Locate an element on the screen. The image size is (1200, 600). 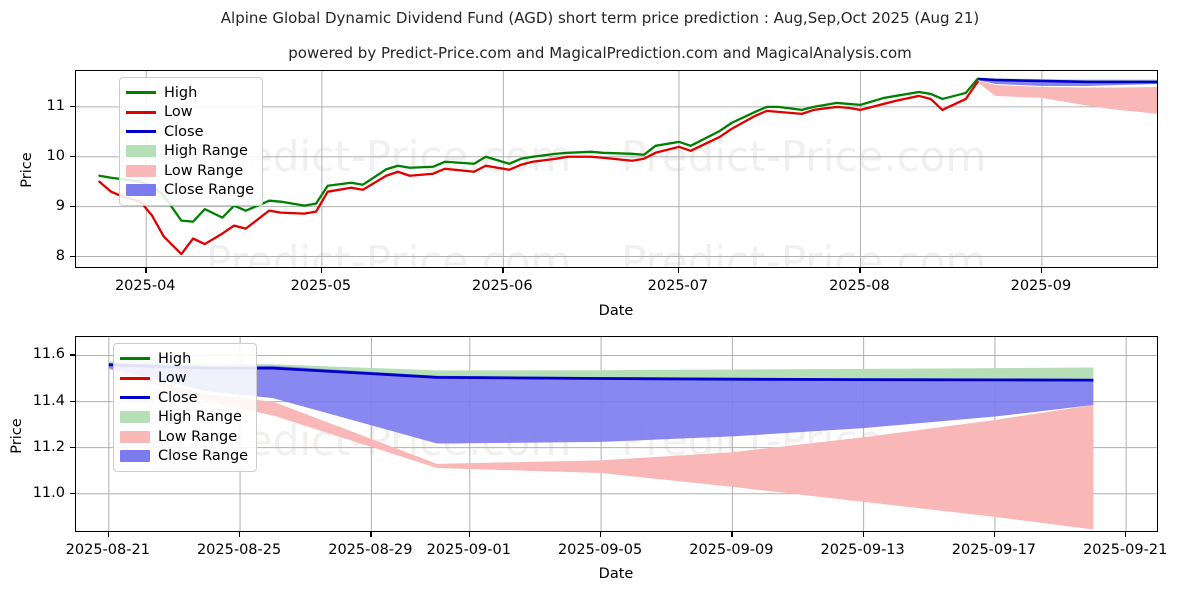
x-tick-label: 2025-06 is located at coordinates (502, 286).